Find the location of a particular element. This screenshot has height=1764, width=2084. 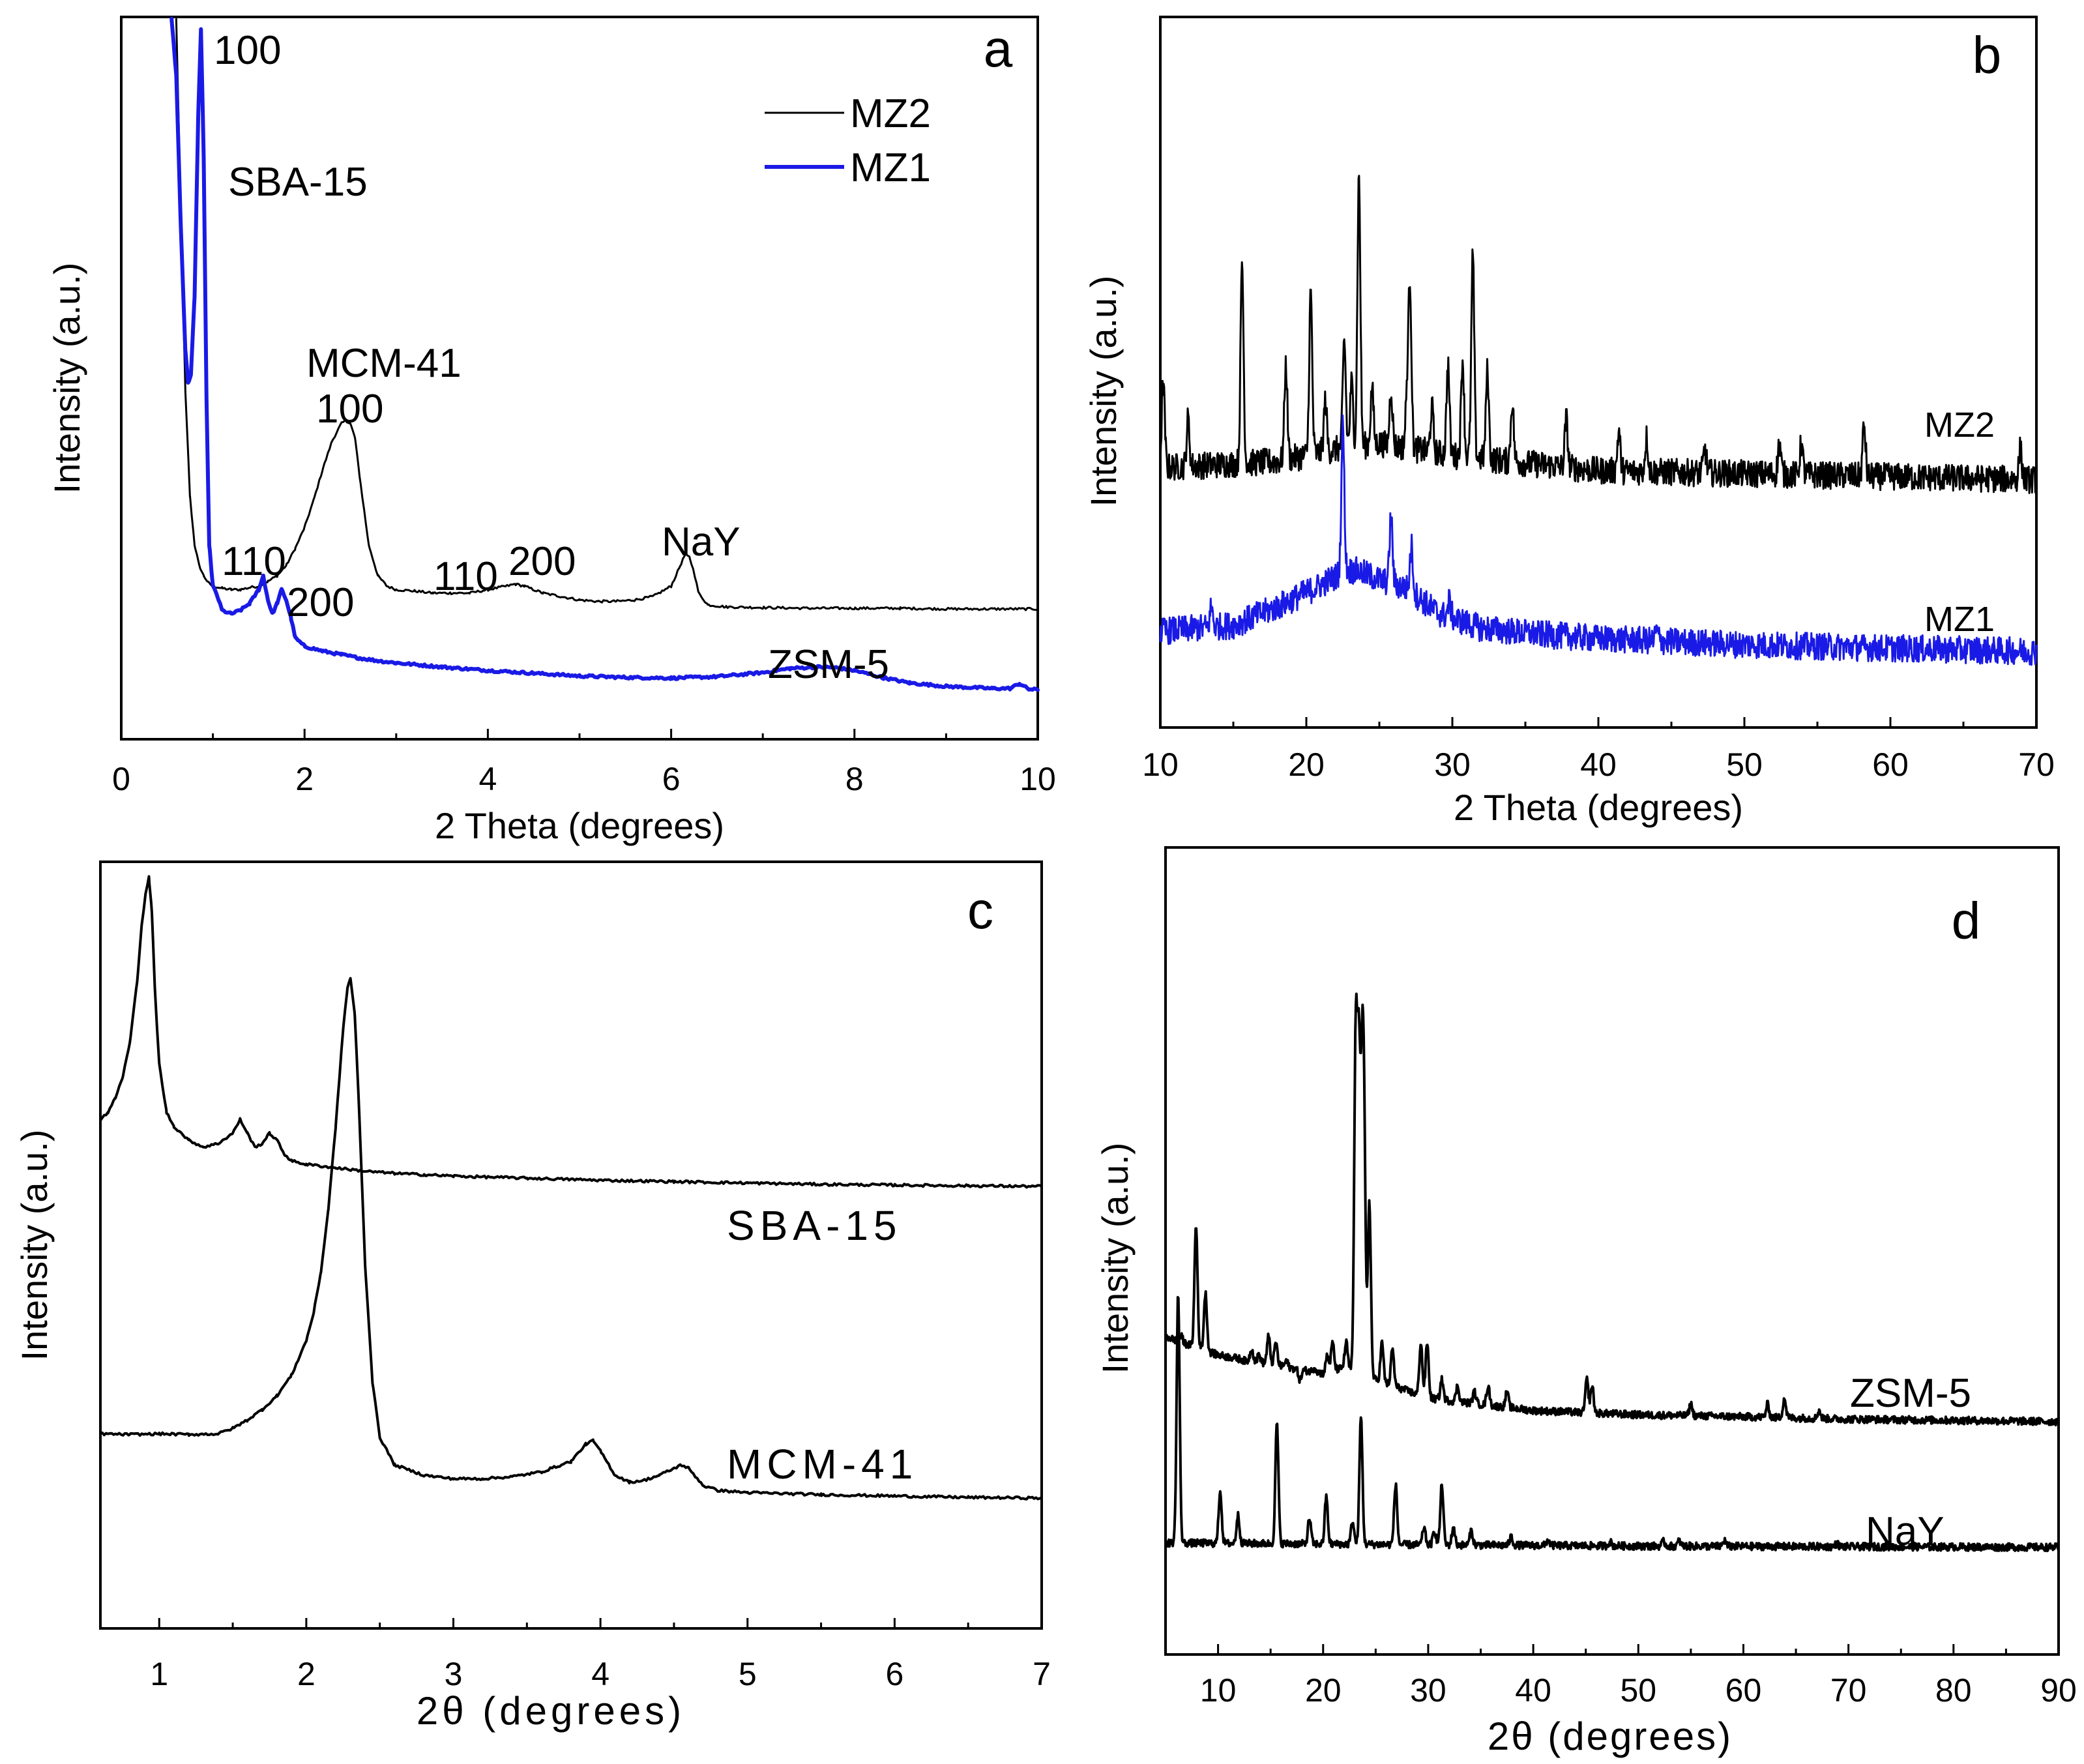

panel-a-x-axis-title: 2 Theta (degrees) is located at coordinates (579, 825).